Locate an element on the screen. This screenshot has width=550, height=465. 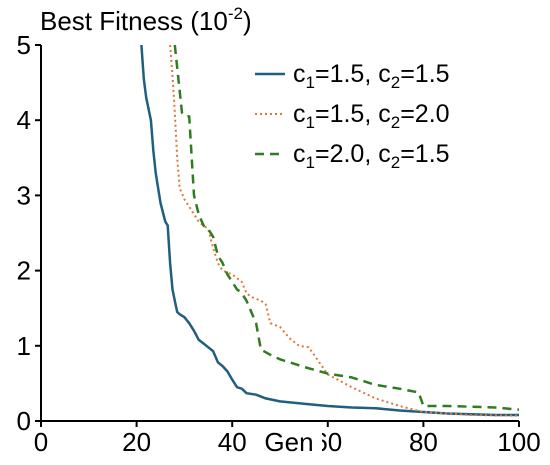
y-tick-label: 0 is located at coordinates (24, 421).